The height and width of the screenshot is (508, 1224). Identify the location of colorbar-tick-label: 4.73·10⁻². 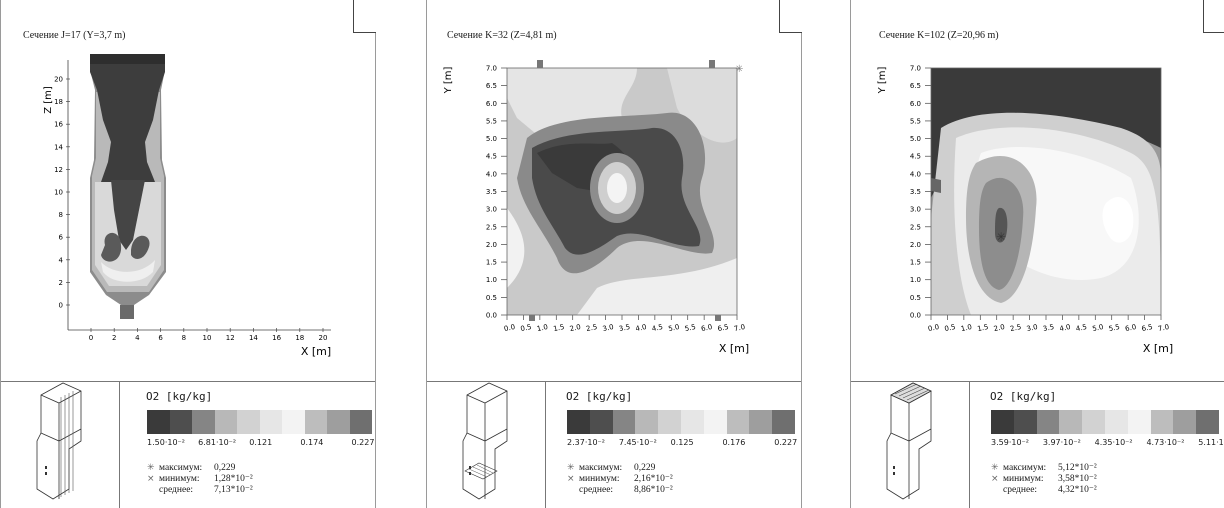
(1165, 442).